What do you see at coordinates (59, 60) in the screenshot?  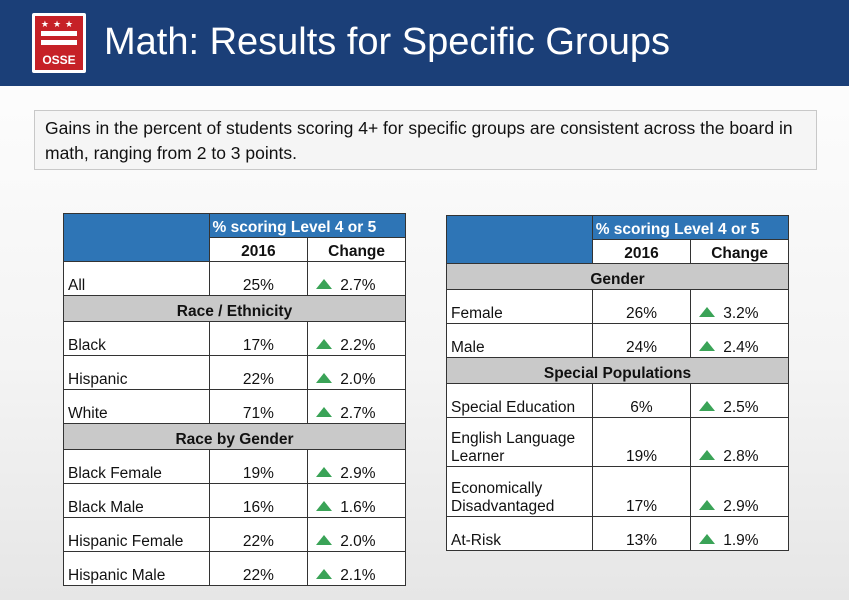 I see `logo-text: OSSE` at bounding box center [59, 60].